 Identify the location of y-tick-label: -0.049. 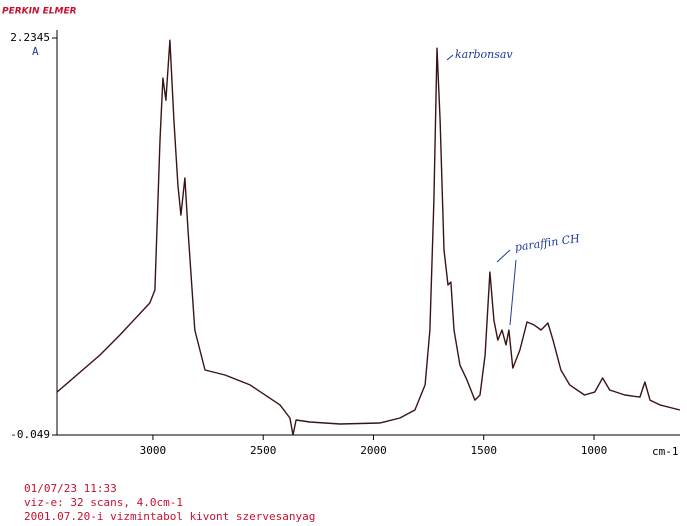
(30, 434).